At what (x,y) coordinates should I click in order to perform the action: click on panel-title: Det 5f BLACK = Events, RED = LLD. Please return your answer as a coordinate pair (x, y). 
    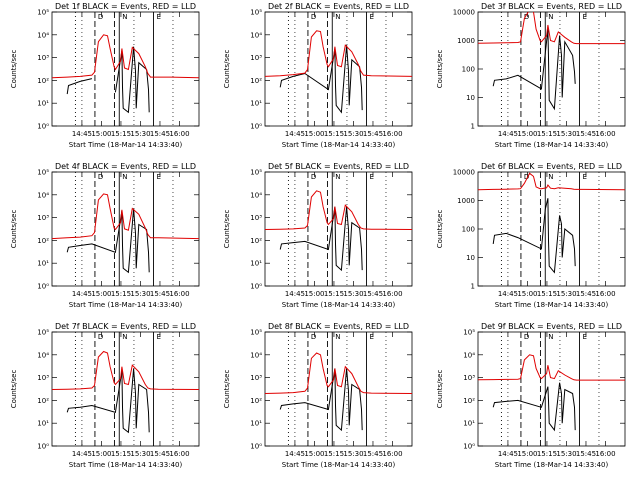
    Looking at the image, I should click on (338, 166).